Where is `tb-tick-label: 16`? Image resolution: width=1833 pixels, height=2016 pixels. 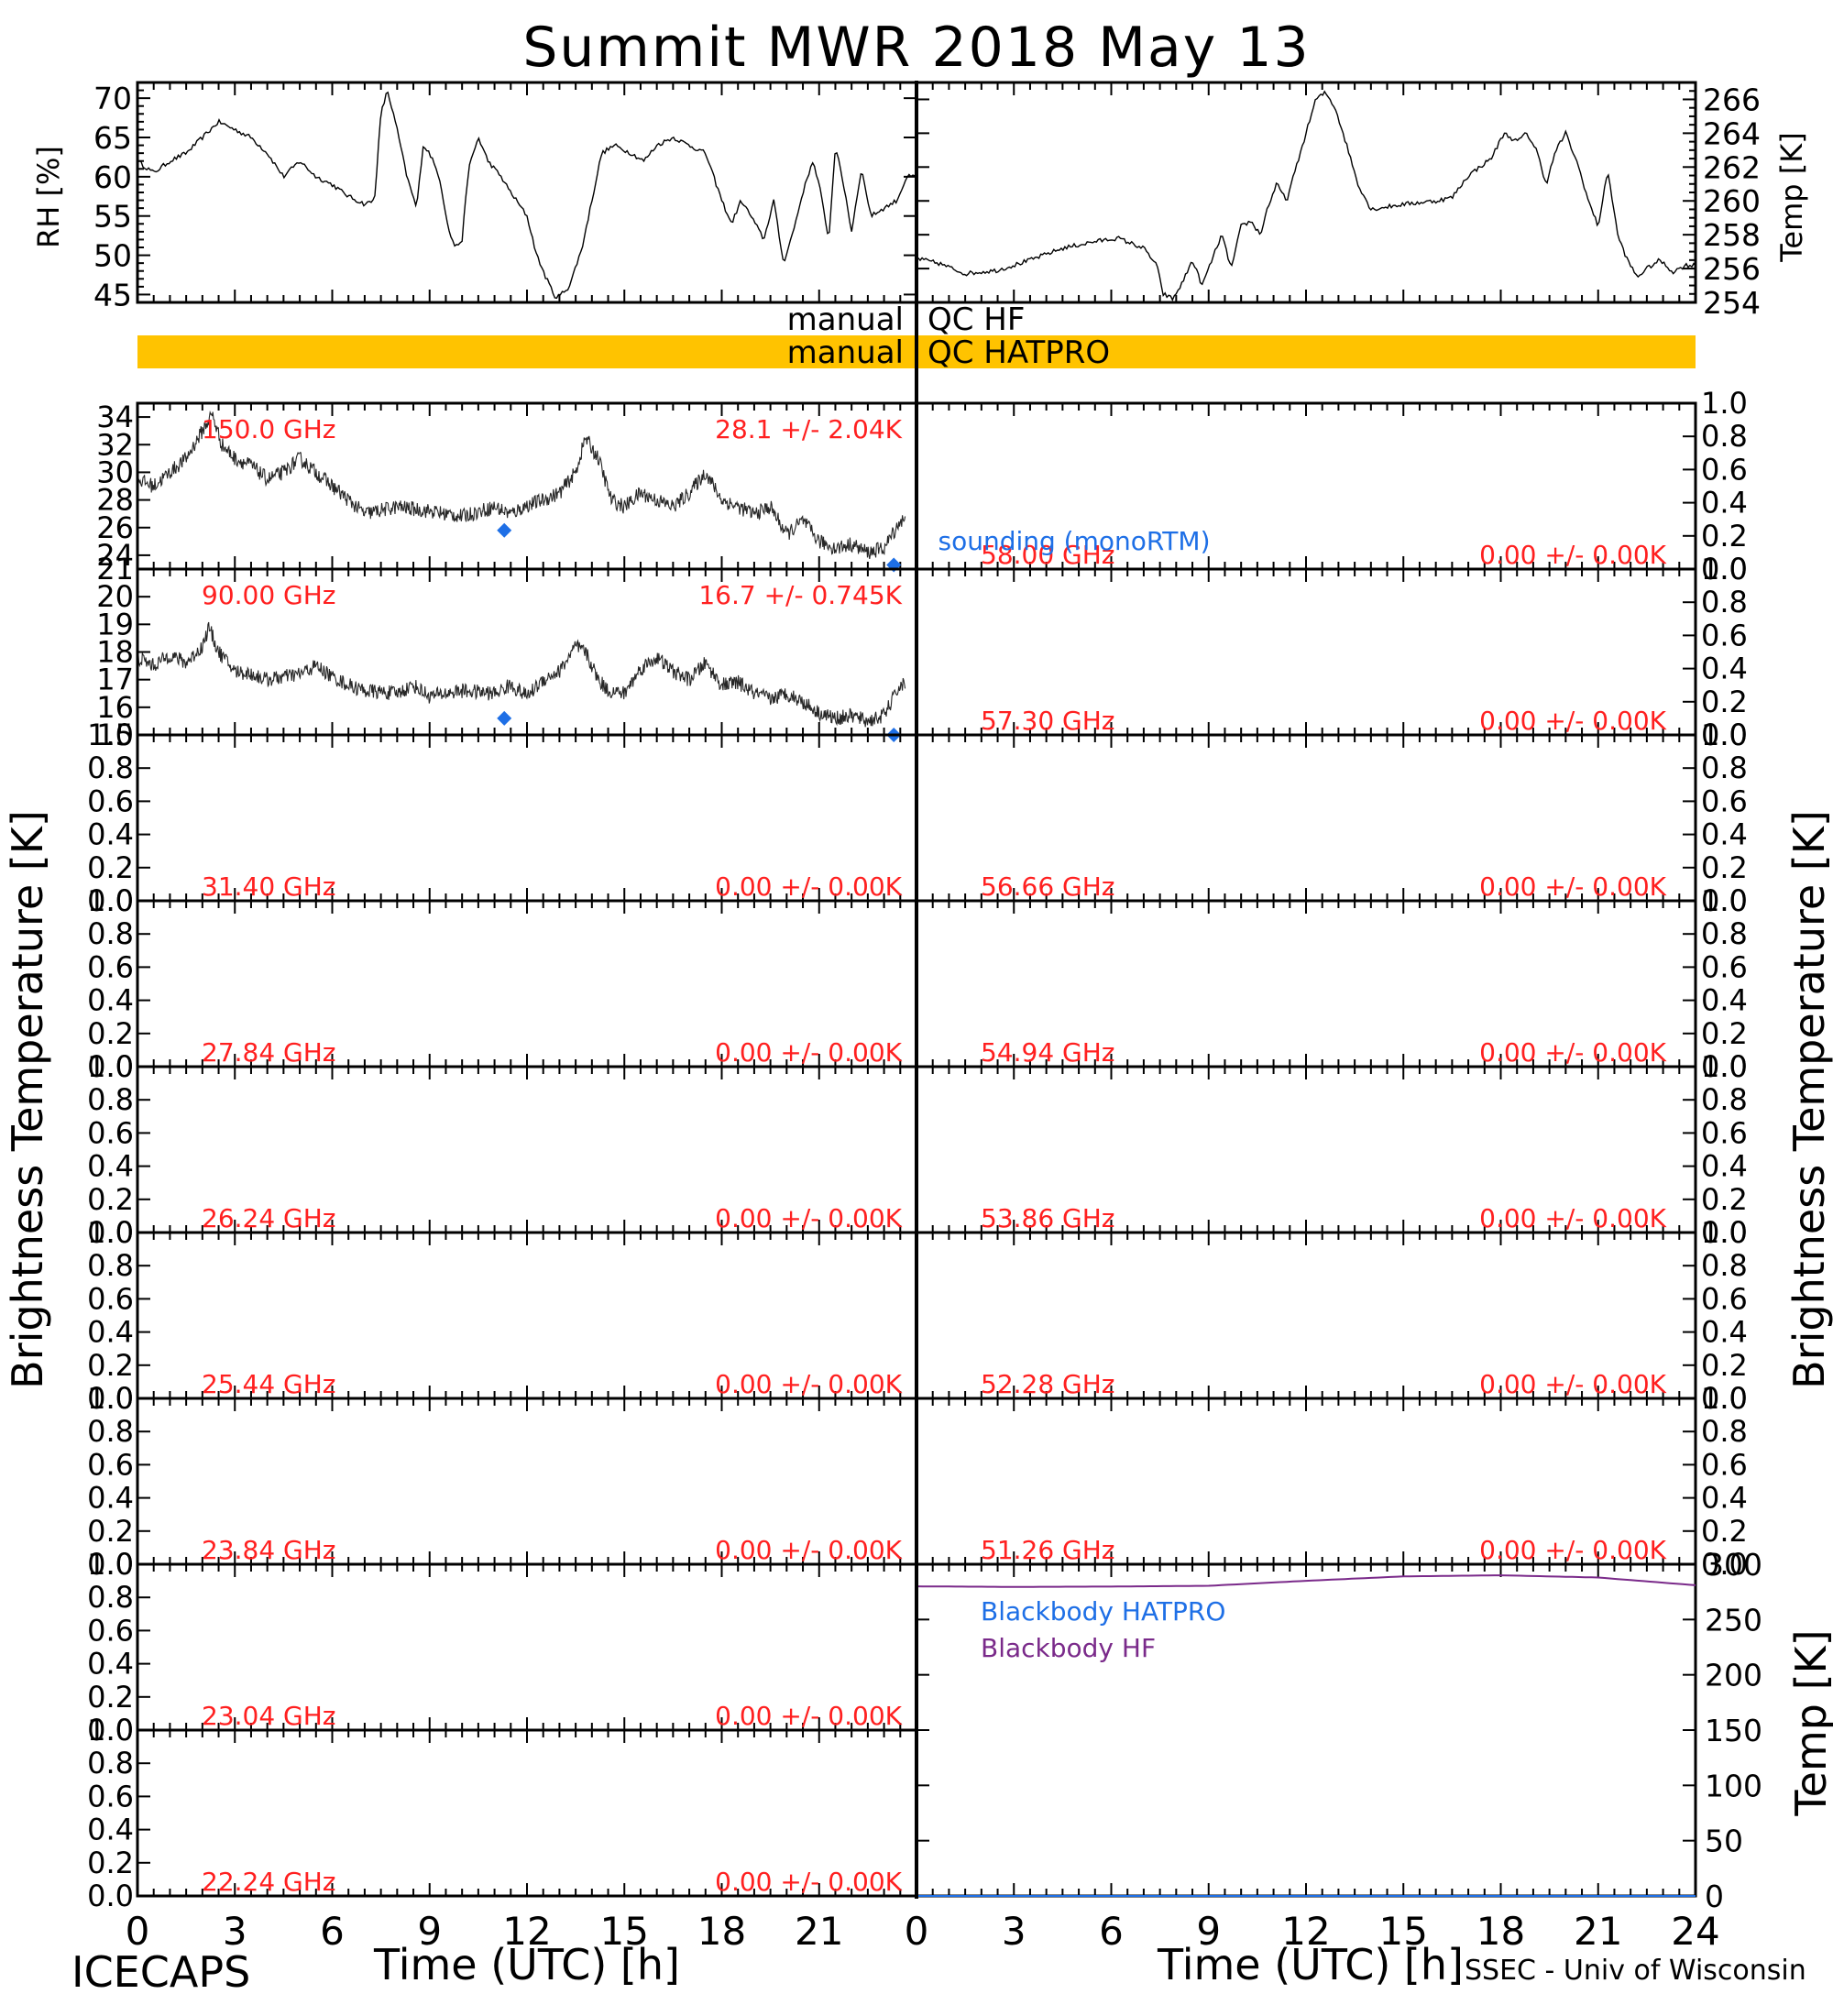 tb-tick-label: 16 is located at coordinates (115, 707).